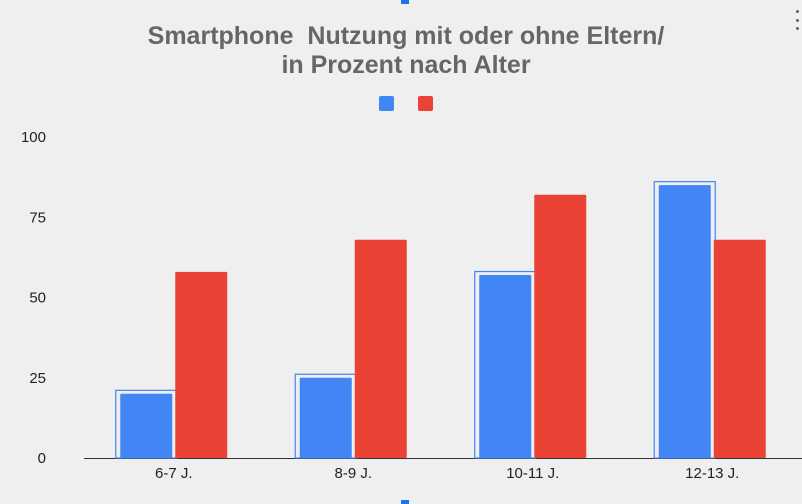  What do you see at coordinates (33, 137) in the screenshot?
I see `y-tick-label: 100` at bounding box center [33, 137].